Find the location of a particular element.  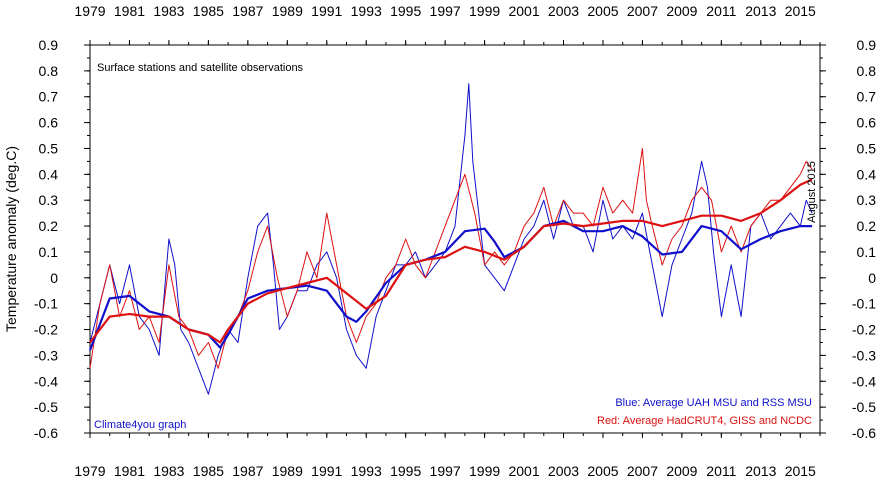

credit-label: Climate4you graph is located at coordinates (140, 425).